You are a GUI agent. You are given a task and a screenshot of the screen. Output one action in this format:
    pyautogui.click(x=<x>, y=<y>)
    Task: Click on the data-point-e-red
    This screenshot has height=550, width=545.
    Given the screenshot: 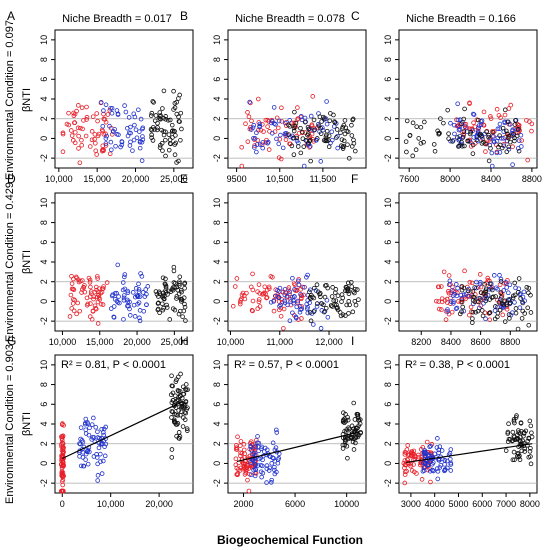 What is the action you would take?
    pyautogui.click(x=281, y=316)
    